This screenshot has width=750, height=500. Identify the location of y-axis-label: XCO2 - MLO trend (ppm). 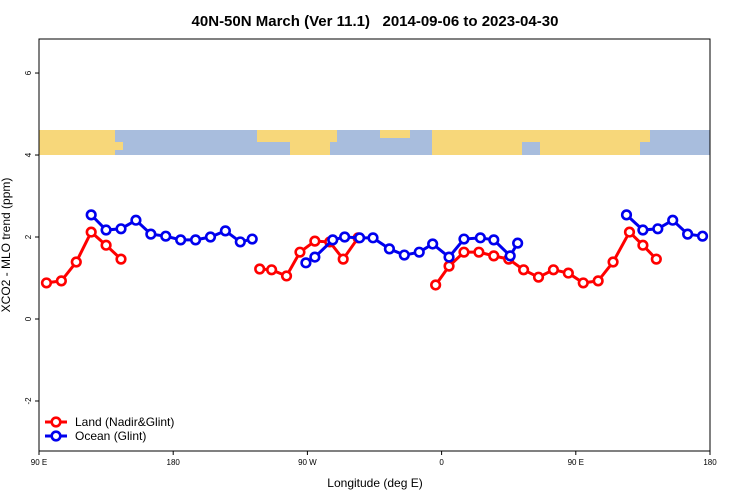
(6, 245).